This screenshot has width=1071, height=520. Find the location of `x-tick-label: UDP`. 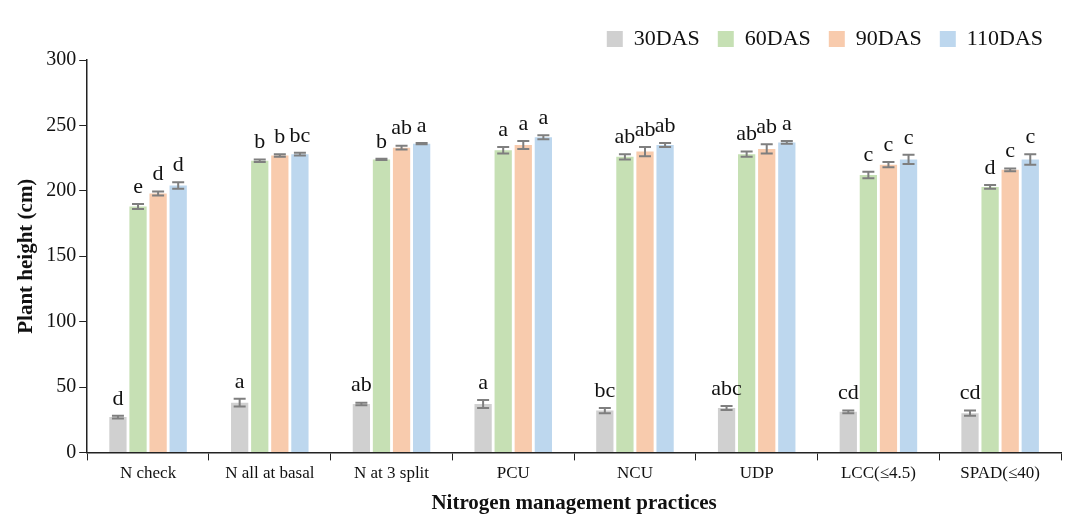

x-tick-label: UDP is located at coordinates (756, 473).